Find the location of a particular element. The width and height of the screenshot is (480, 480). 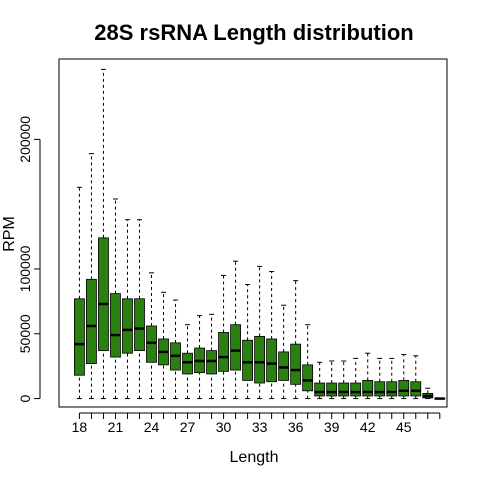

x-tick-label: 18 is located at coordinates (80, 427).